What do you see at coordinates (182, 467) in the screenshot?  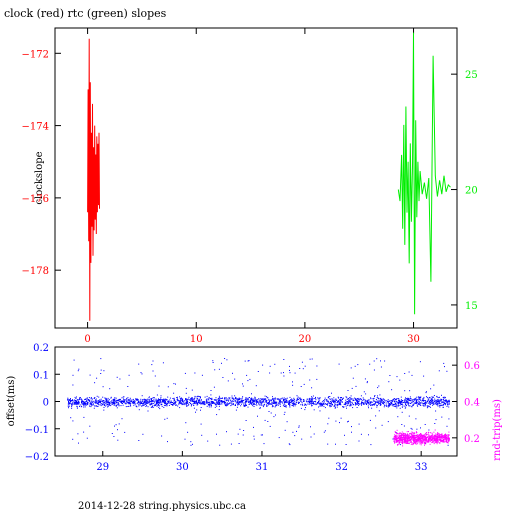 I see `offset-x-tick-label: 30` at bounding box center [182, 467].